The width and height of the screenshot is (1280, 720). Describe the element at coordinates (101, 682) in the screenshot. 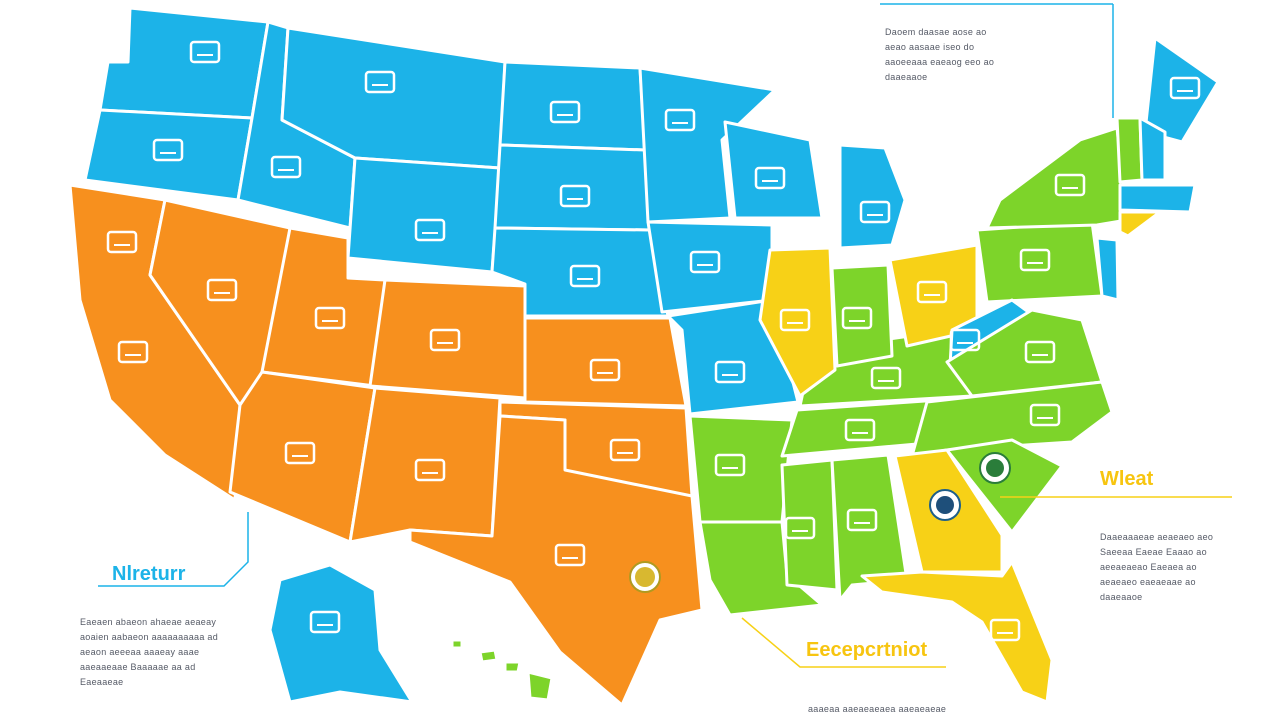

I see `paragraph-line: Eaeaaeae` at that location.